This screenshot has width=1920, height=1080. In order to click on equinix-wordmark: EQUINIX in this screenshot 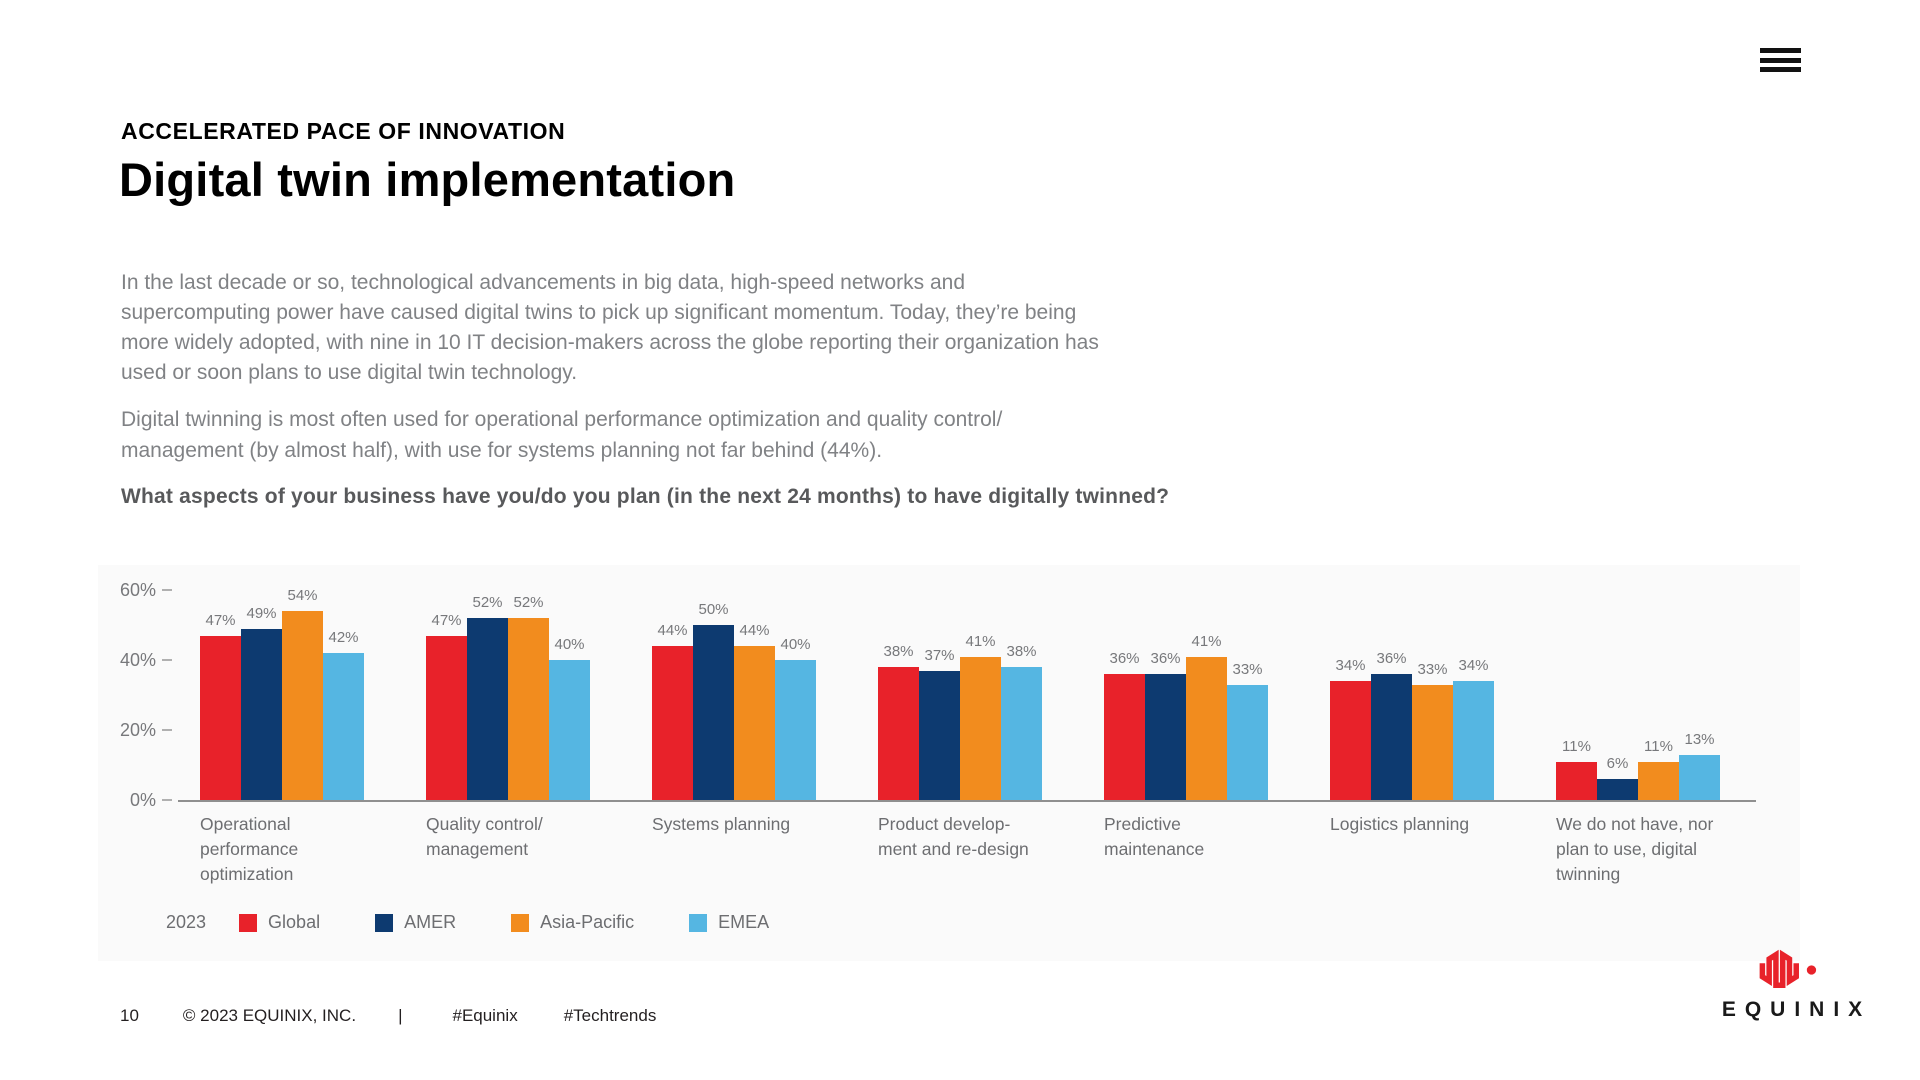, I will do `click(1796, 1009)`.